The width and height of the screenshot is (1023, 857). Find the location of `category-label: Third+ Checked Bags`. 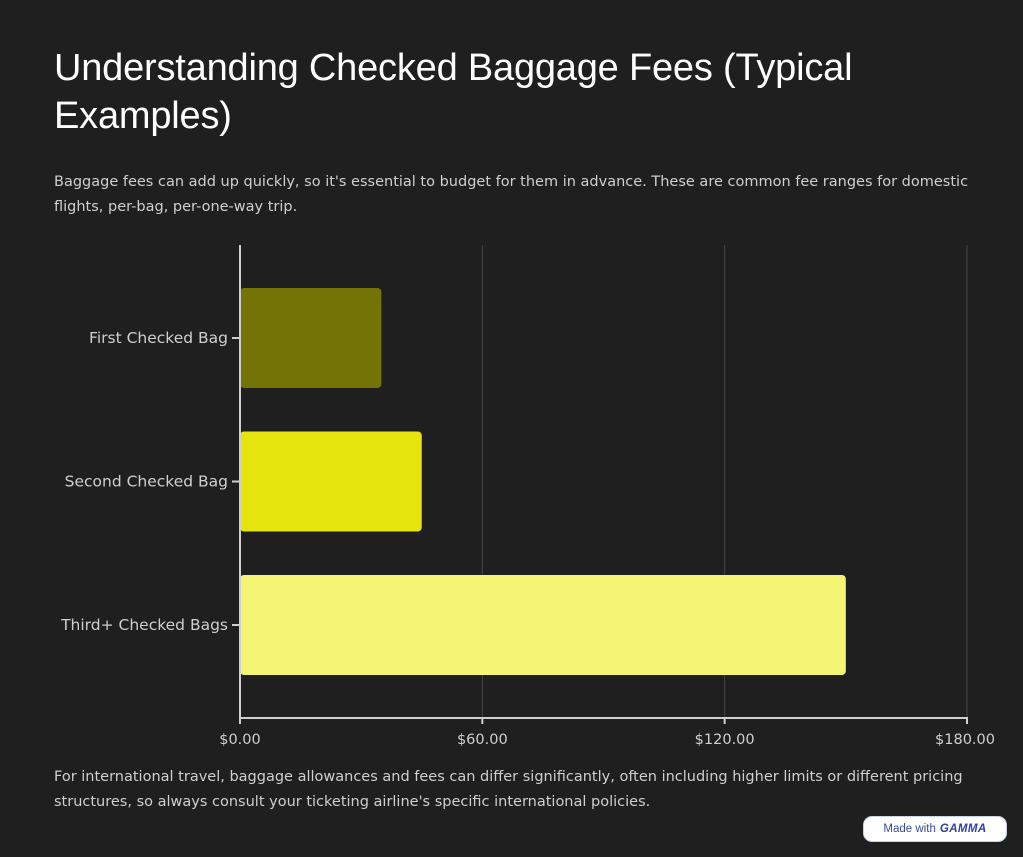

category-label: Third+ Checked Bags is located at coordinates (144, 625).